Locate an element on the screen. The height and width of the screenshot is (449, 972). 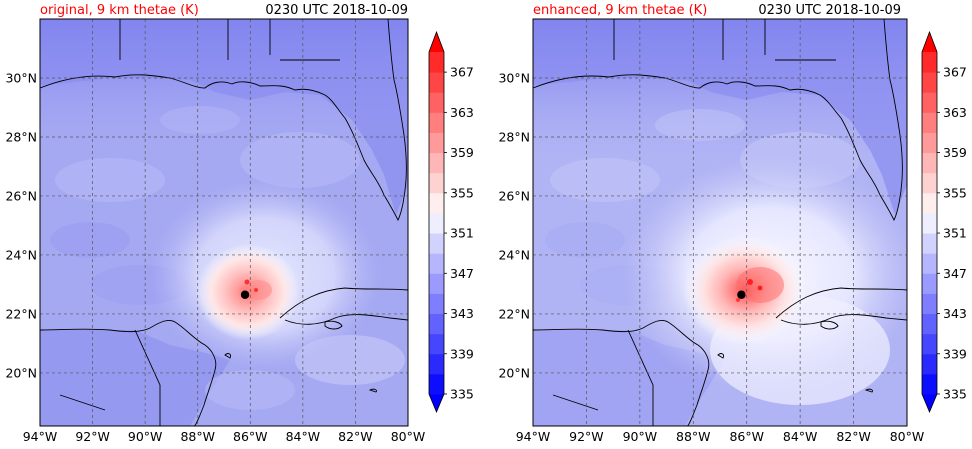
panel-title-left: enhanced, 9 km thetae (K) is located at coordinates (620, 10).